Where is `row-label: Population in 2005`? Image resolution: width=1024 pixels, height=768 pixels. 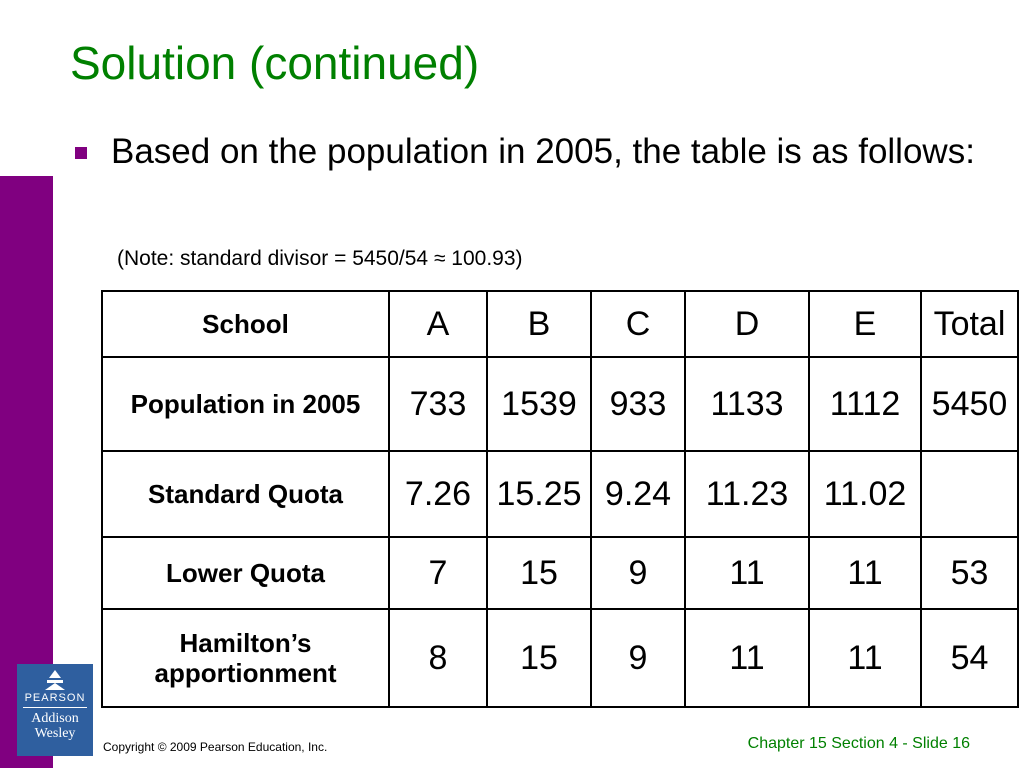 row-label: Population in 2005 is located at coordinates (245, 404).